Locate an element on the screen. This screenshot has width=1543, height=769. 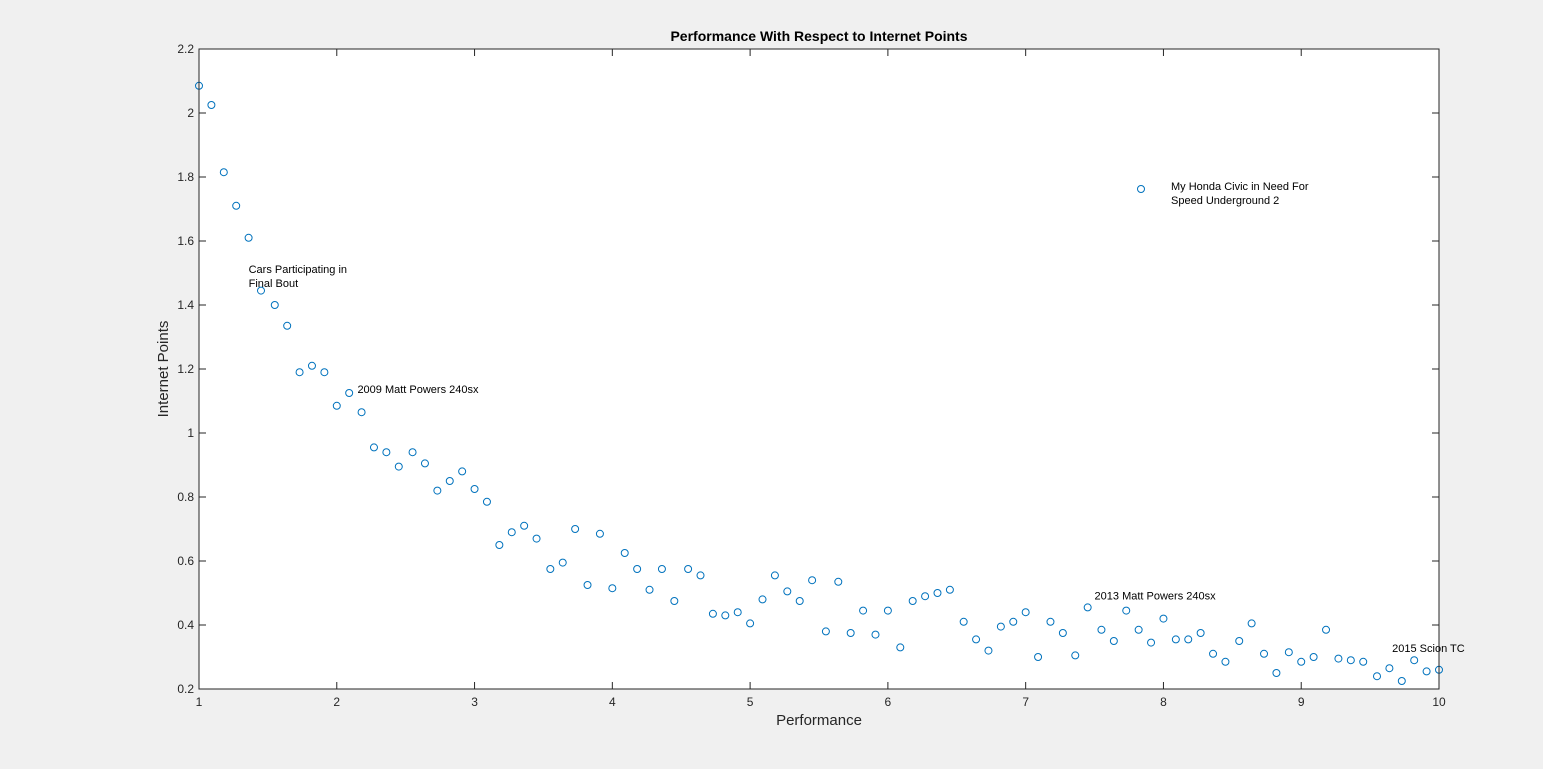
y-tick-label: 1 is located at coordinates (190, 433).